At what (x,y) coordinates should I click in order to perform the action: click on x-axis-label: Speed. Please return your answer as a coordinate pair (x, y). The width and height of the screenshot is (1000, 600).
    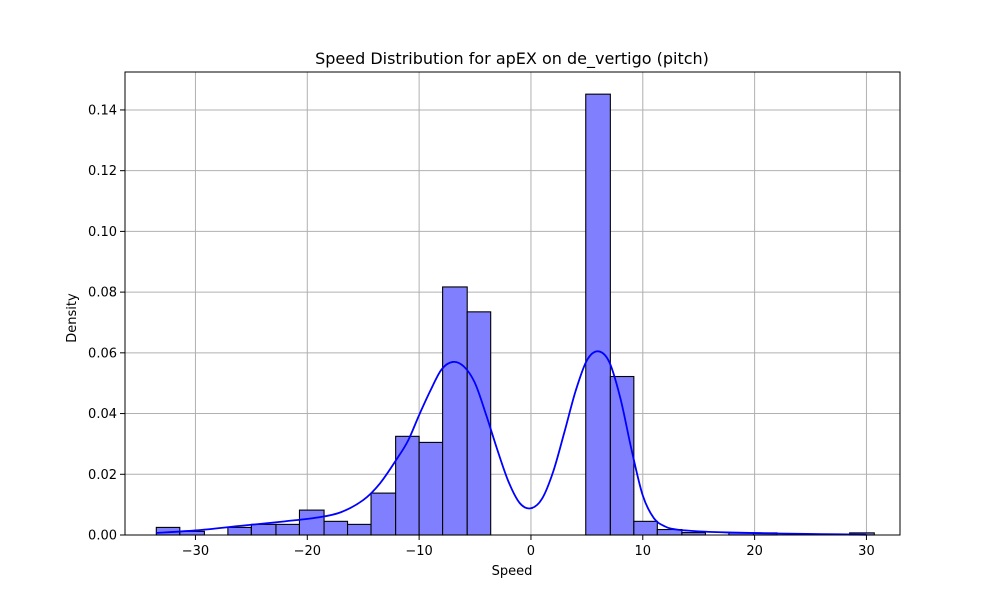
    Looking at the image, I should click on (512, 571).